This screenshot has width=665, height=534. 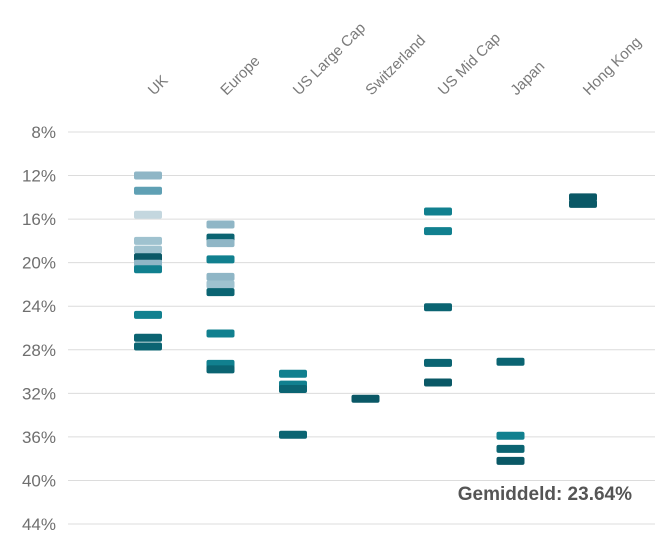 I want to click on y-tick-label: 28%, so click(x=39, y=350).